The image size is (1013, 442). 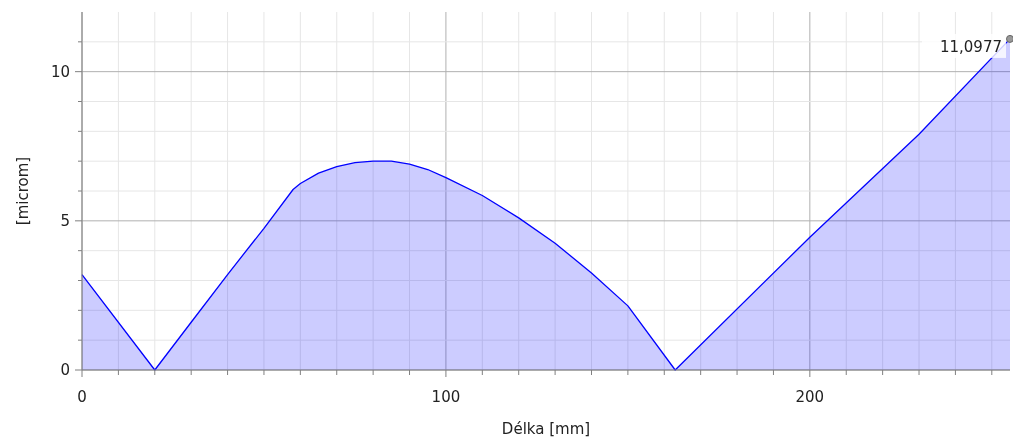 What do you see at coordinates (60, 71) in the screenshot?
I see `y-tick-label: 10` at bounding box center [60, 71].